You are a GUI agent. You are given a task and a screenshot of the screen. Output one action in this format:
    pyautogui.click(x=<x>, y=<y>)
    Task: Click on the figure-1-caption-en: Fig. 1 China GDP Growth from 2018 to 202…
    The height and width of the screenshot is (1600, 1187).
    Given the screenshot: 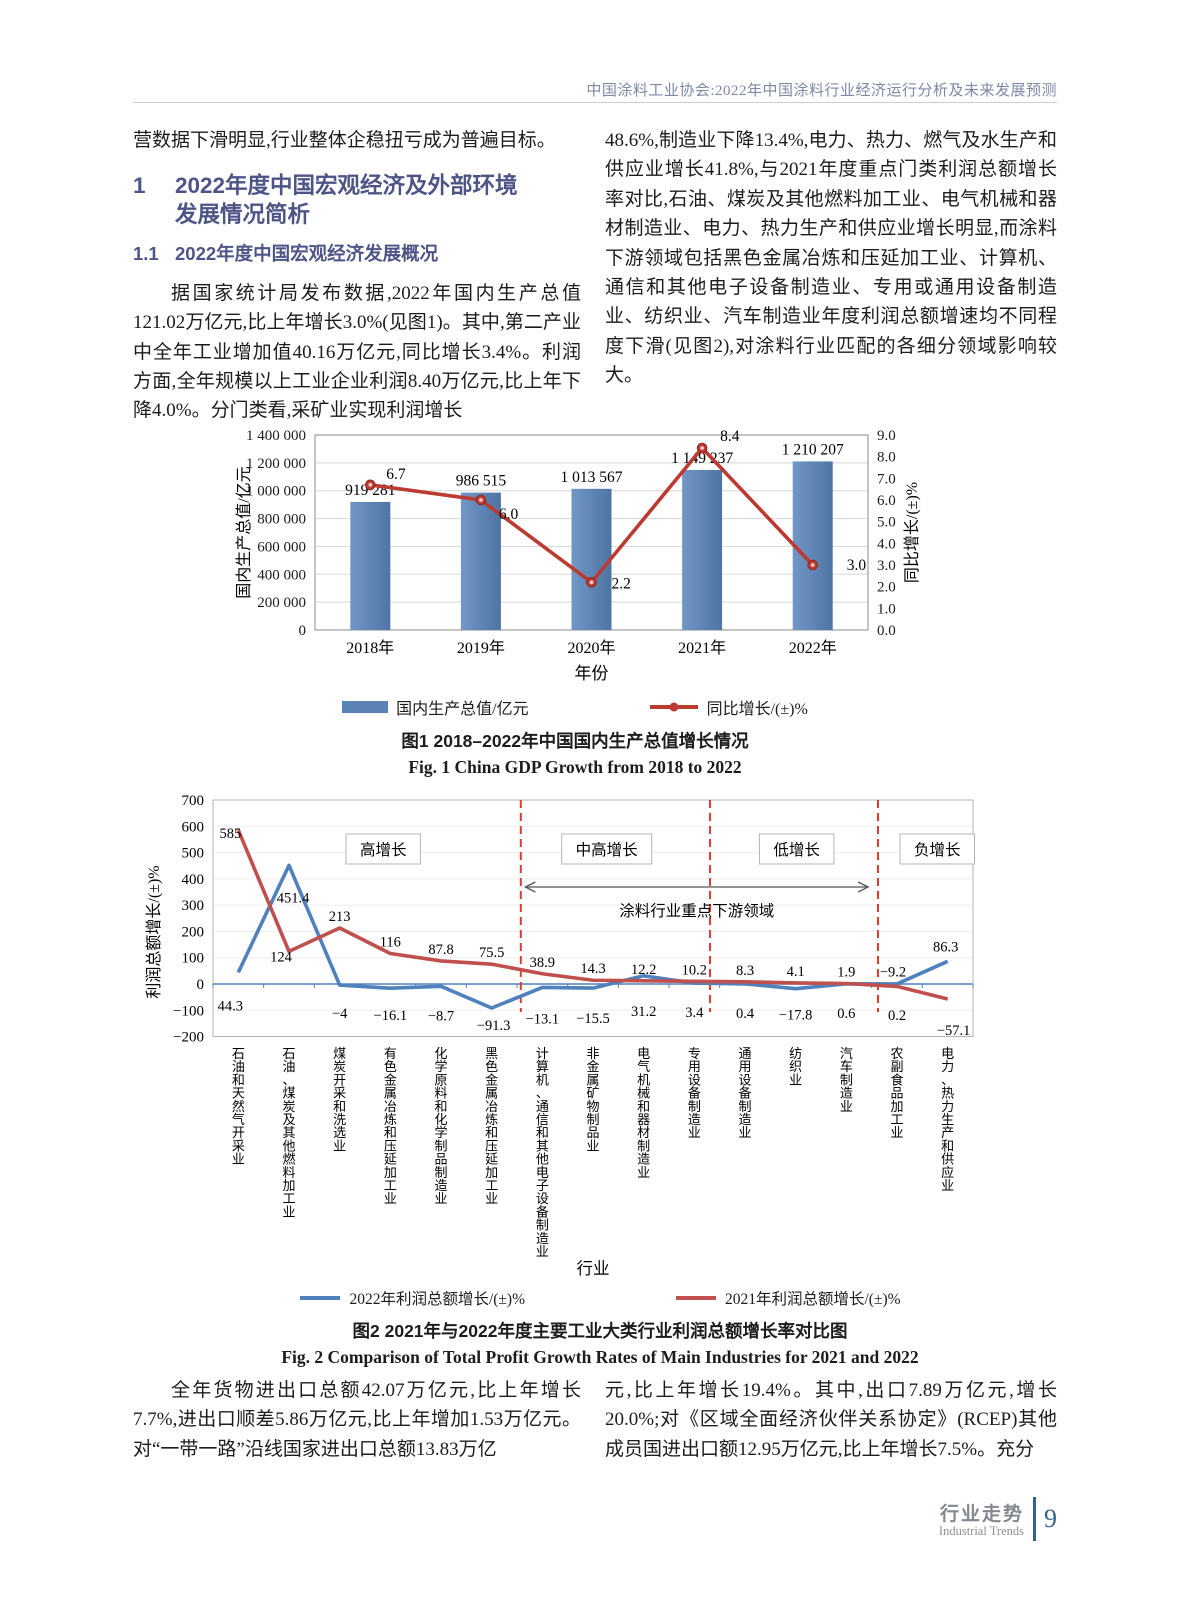 What is the action you would take?
    pyautogui.click(x=575, y=767)
    